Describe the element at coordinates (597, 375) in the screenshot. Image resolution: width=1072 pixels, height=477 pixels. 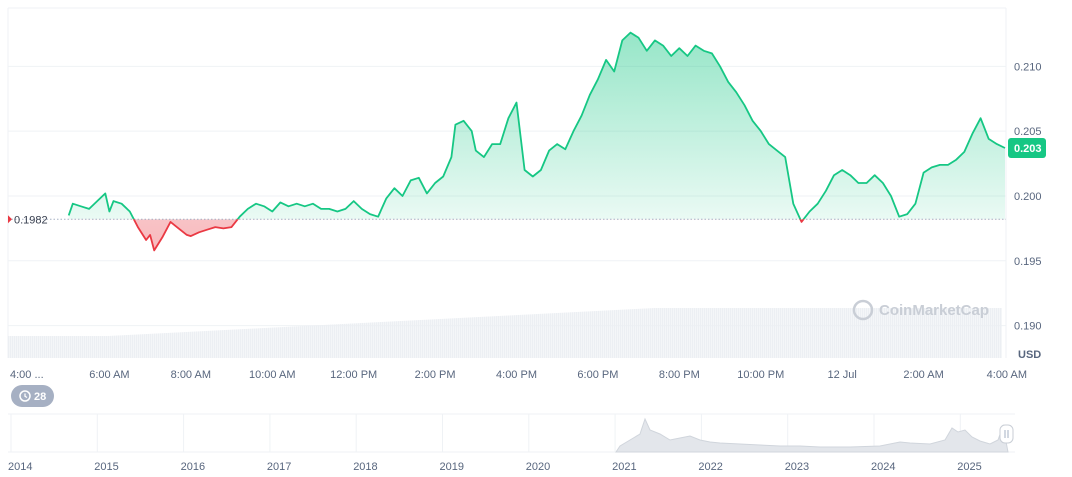
I see `x-tick-label: 6:00 PM` at that location.